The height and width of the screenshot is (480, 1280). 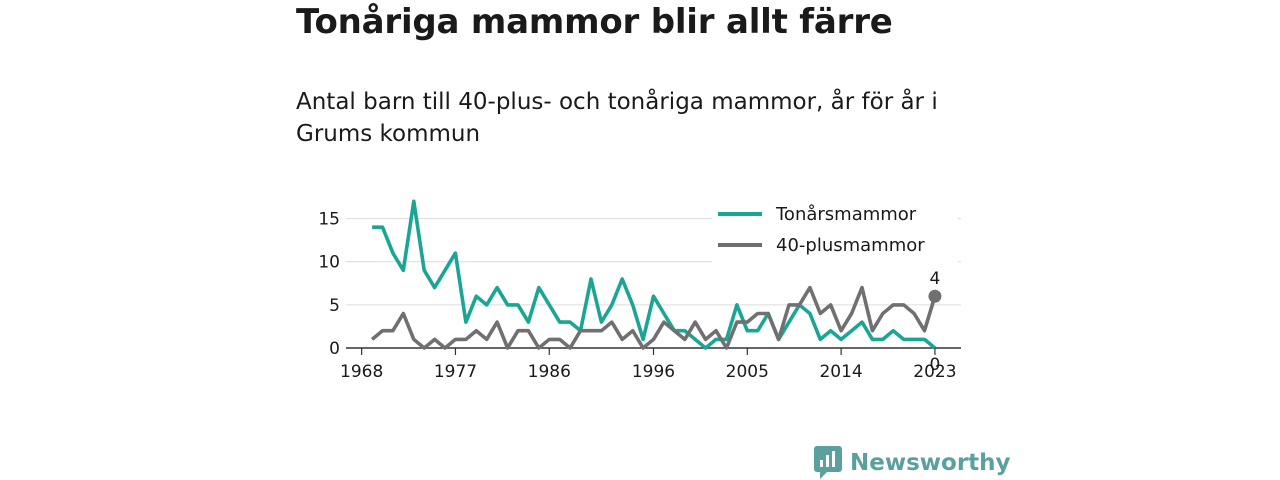 What do you see at coordinates (653, 317) in the screenshot?
I see `series-line-40-plusmammor` at bounding box center [653, 317].